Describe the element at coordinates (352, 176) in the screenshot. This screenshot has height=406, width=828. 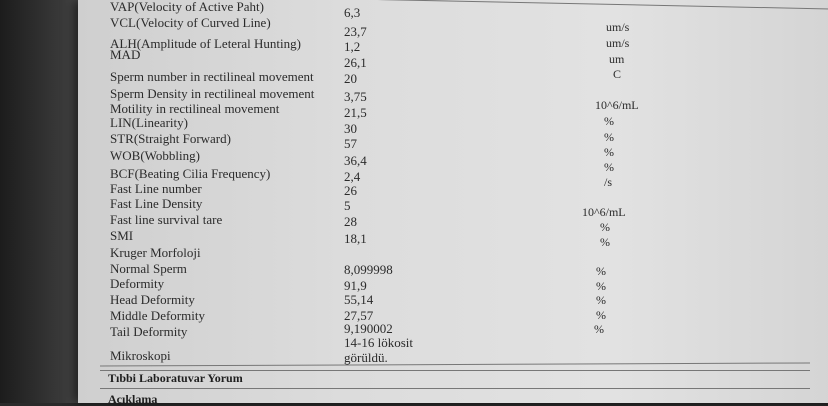
I see `row-value: 2,4` at that location.